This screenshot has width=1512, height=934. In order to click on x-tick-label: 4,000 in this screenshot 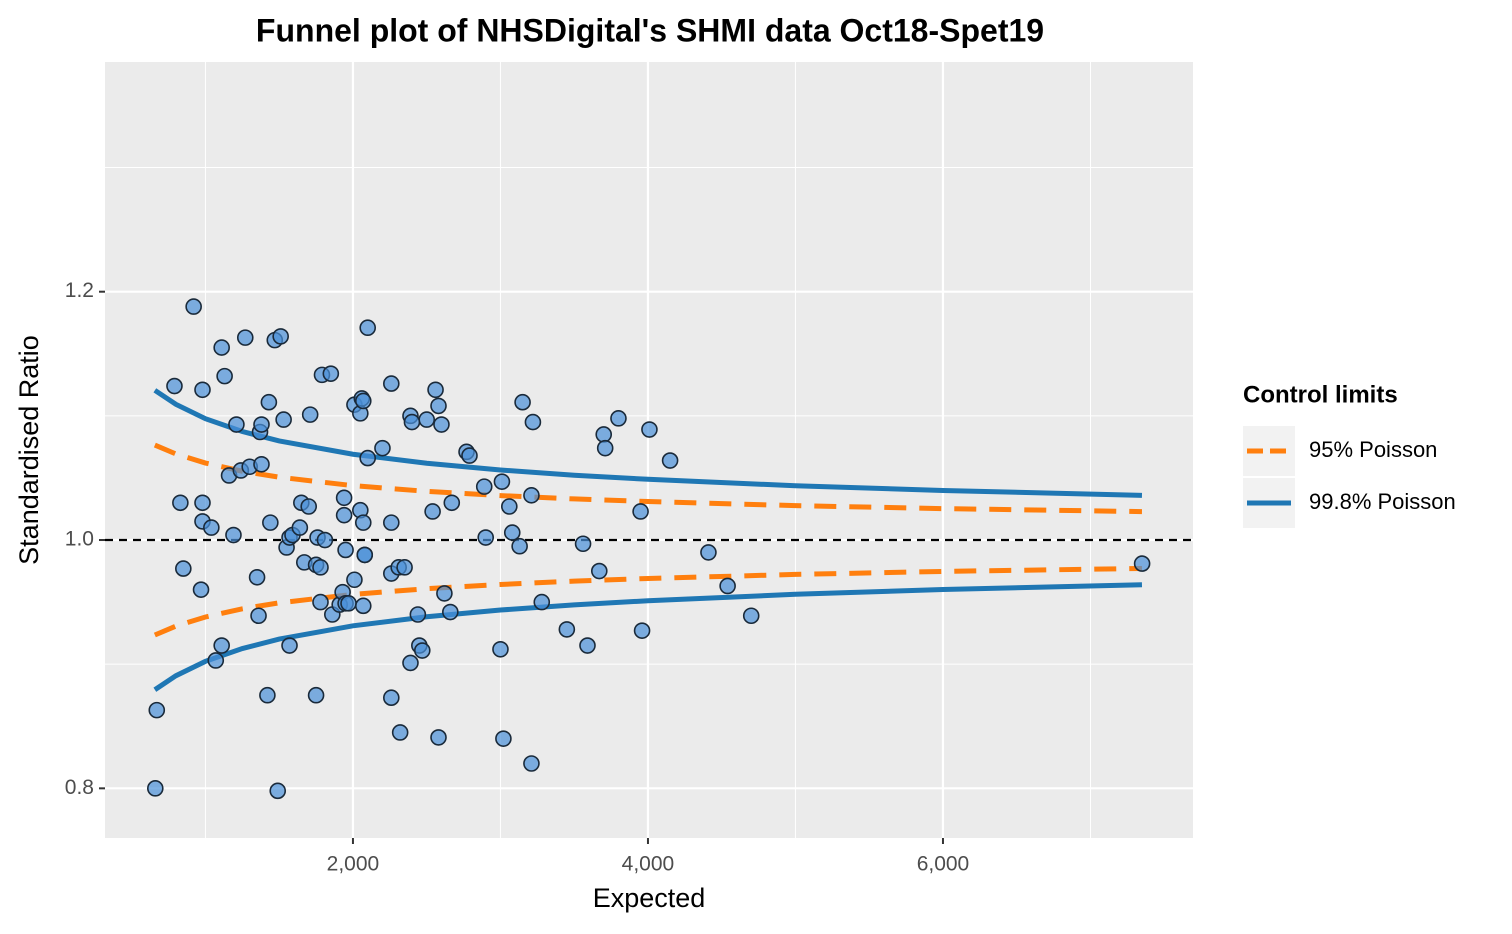, I will do `click(648, 864)`.